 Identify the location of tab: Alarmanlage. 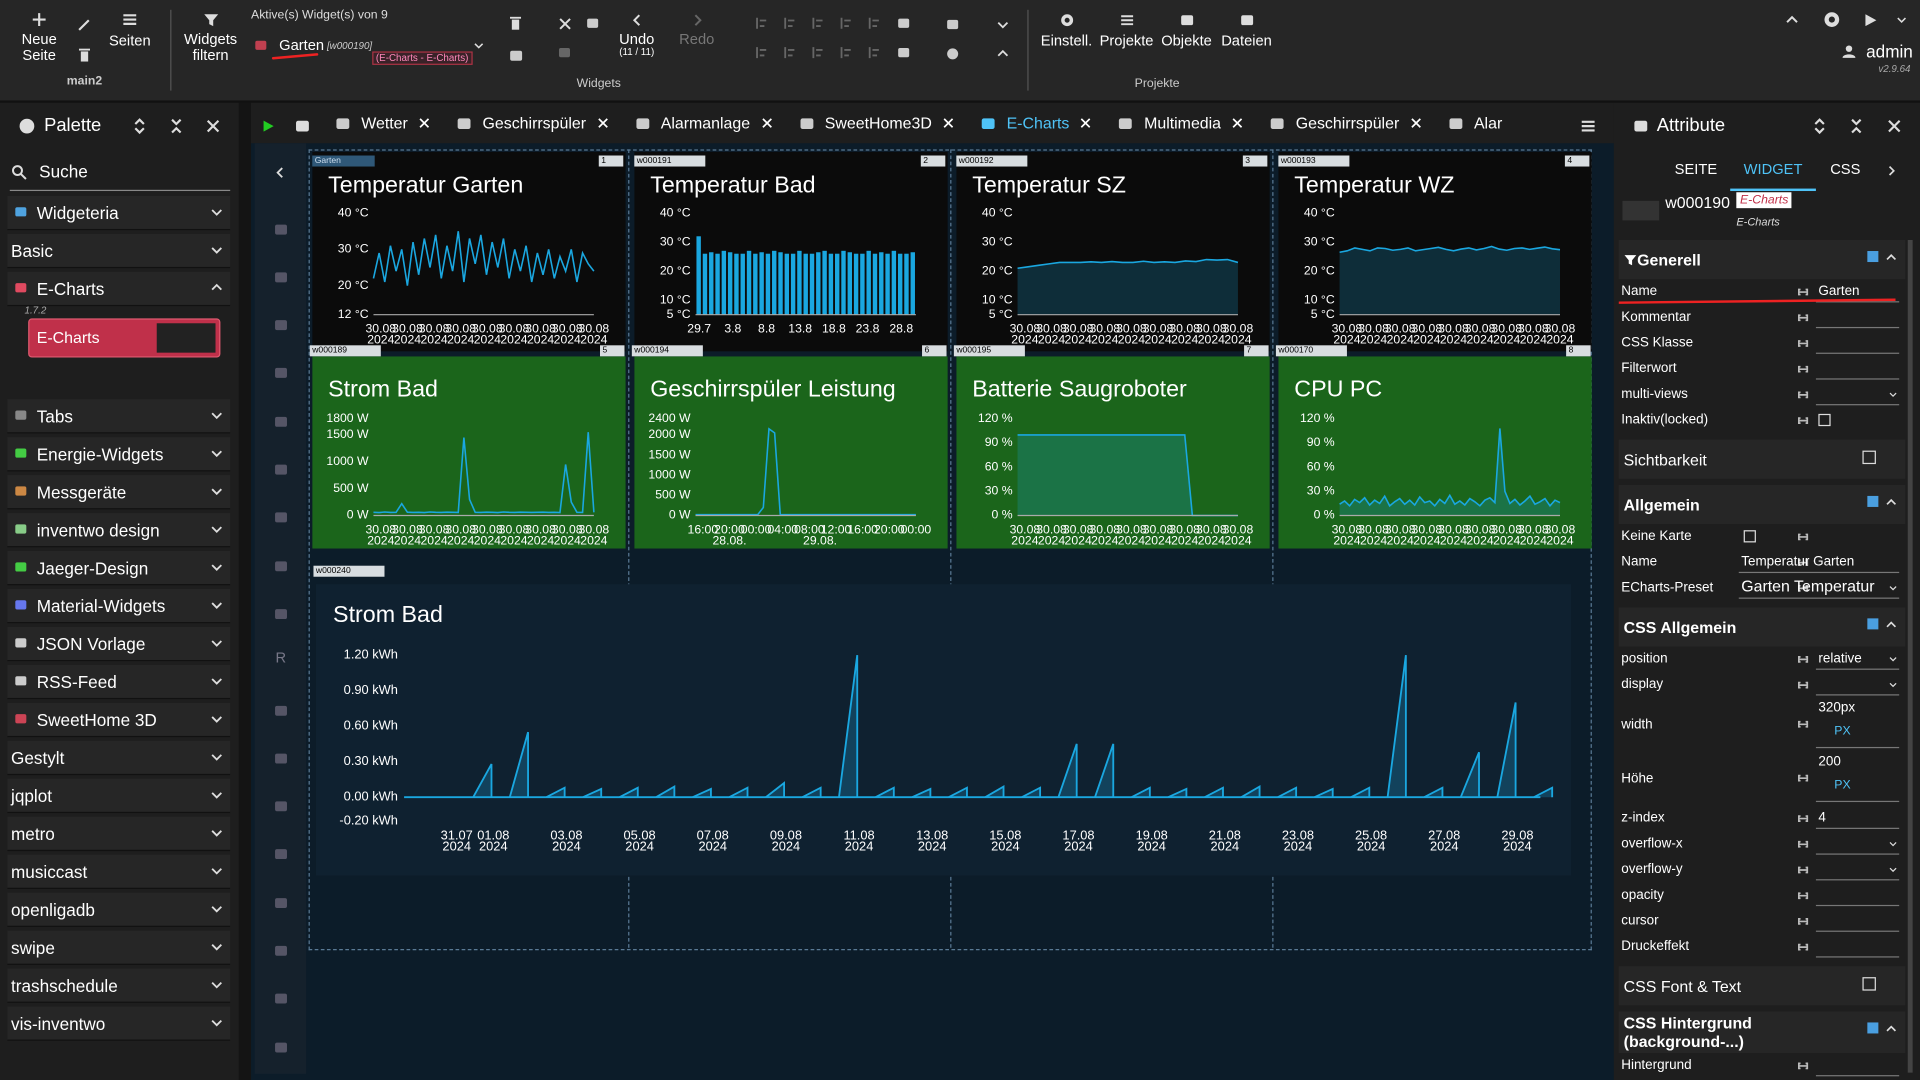
(704, 123).